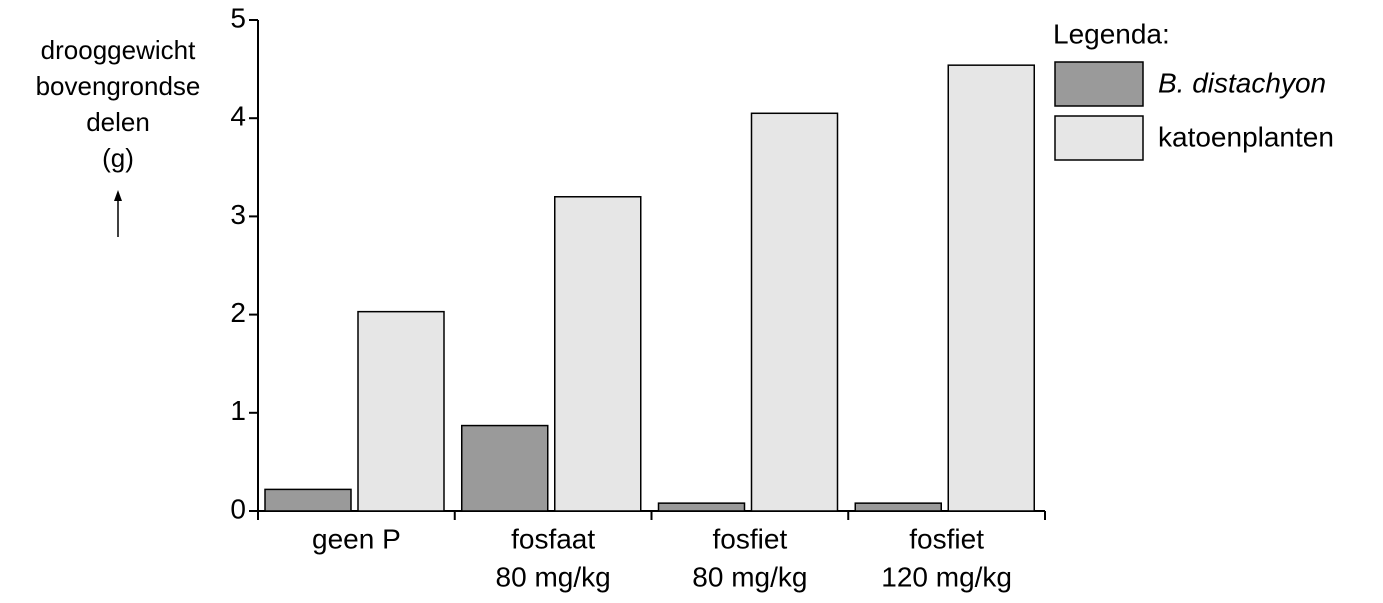 The height and width of the screenshot is (603, 1383). What do you see at coordinates (1246, 136) in the screenshot?
I see `legend-label: katoenplanten` at bounding box center [1246, 136].